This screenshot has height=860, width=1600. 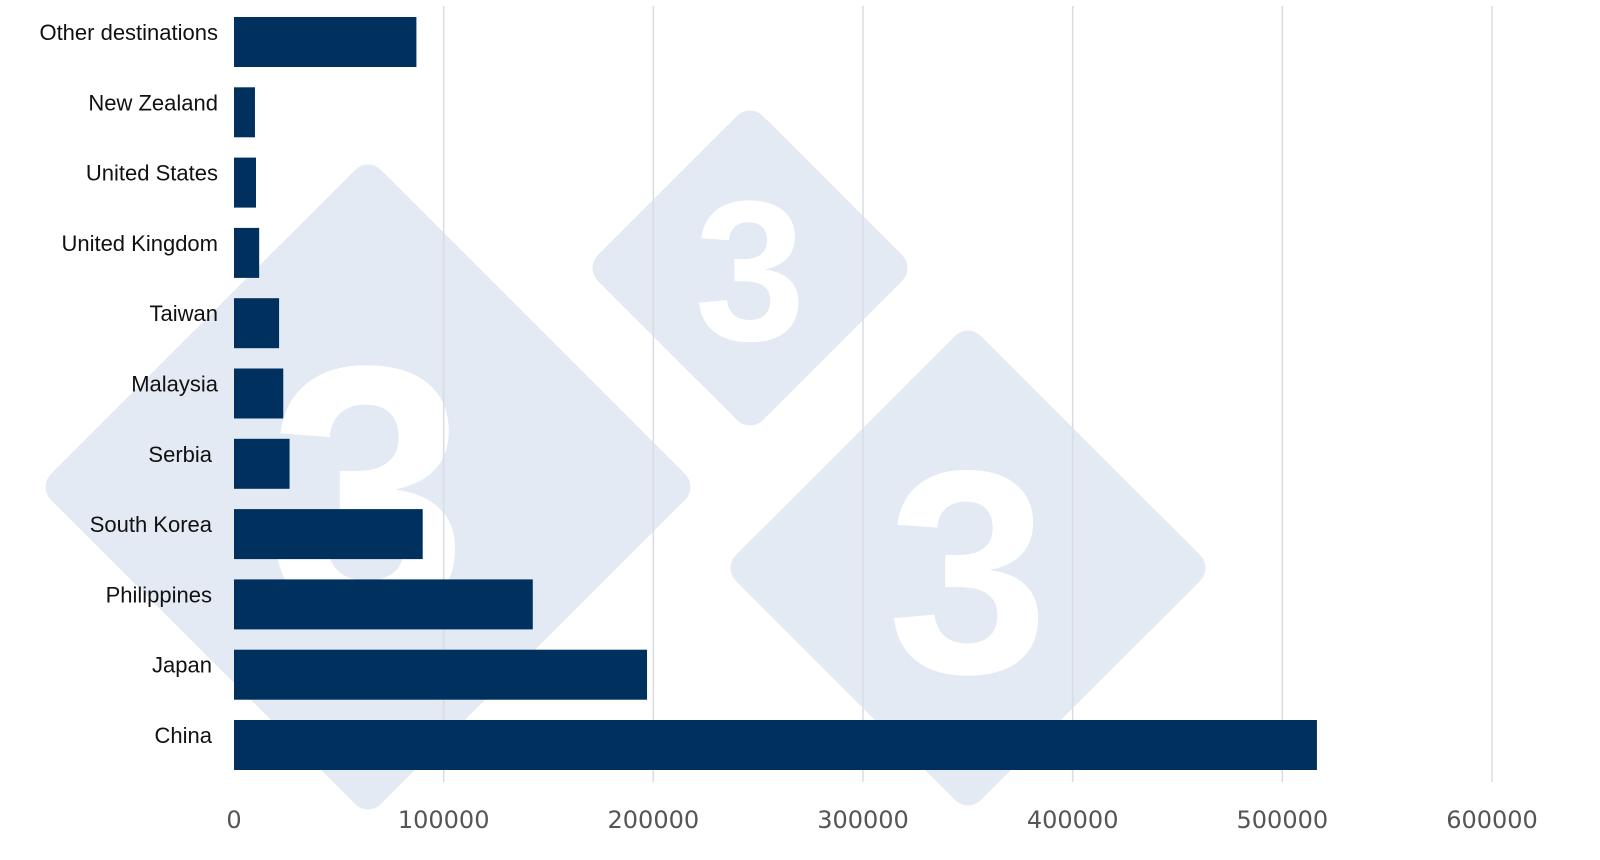 What do you see at coordinates (152, 173) in the screenshot?
I see `category-label: United States` at bounding box center [152, 173].